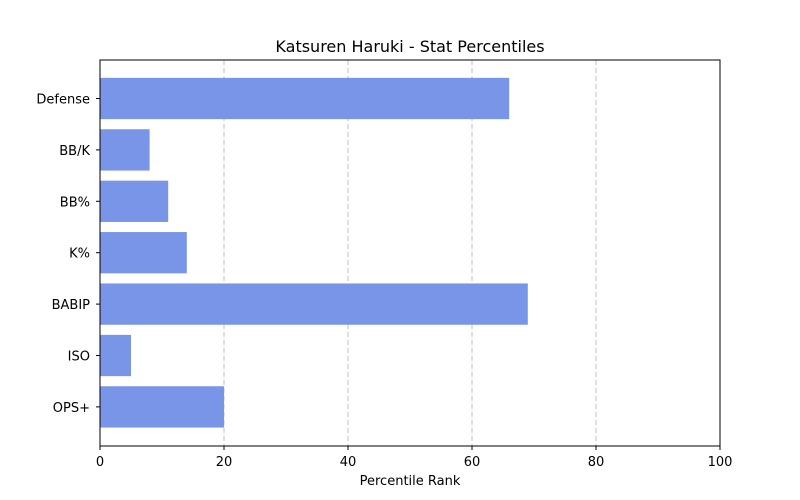  I want to click on chart-title: Katsuren Haruki - Stat Percentiles, so click(409, 46).